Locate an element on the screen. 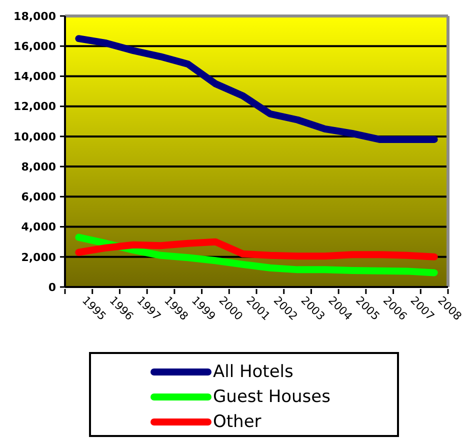 This screenshot has width=472, height=438. y-tick-label: 4,000 is located at coordinates (38, 227).